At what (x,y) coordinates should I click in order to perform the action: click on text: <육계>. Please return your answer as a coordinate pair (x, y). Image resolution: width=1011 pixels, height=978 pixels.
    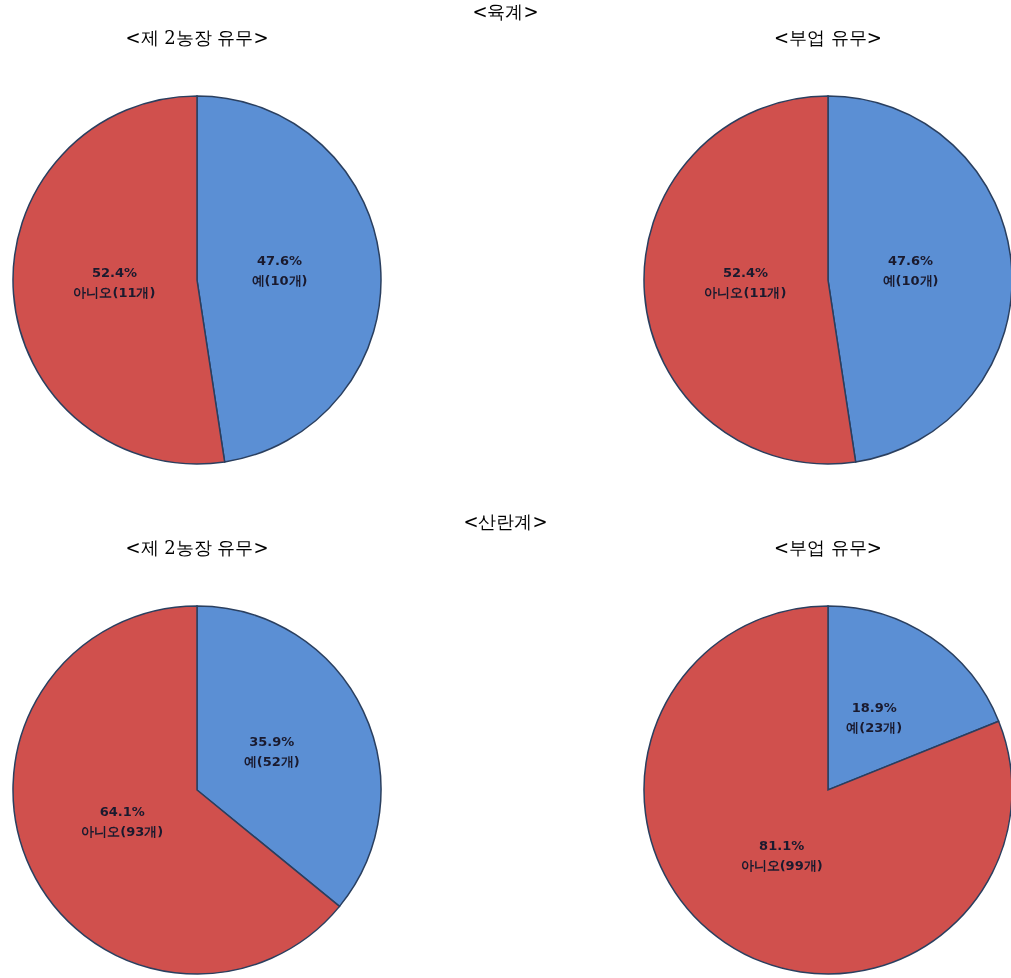
    Looking at the image, I should click on (505, 11).